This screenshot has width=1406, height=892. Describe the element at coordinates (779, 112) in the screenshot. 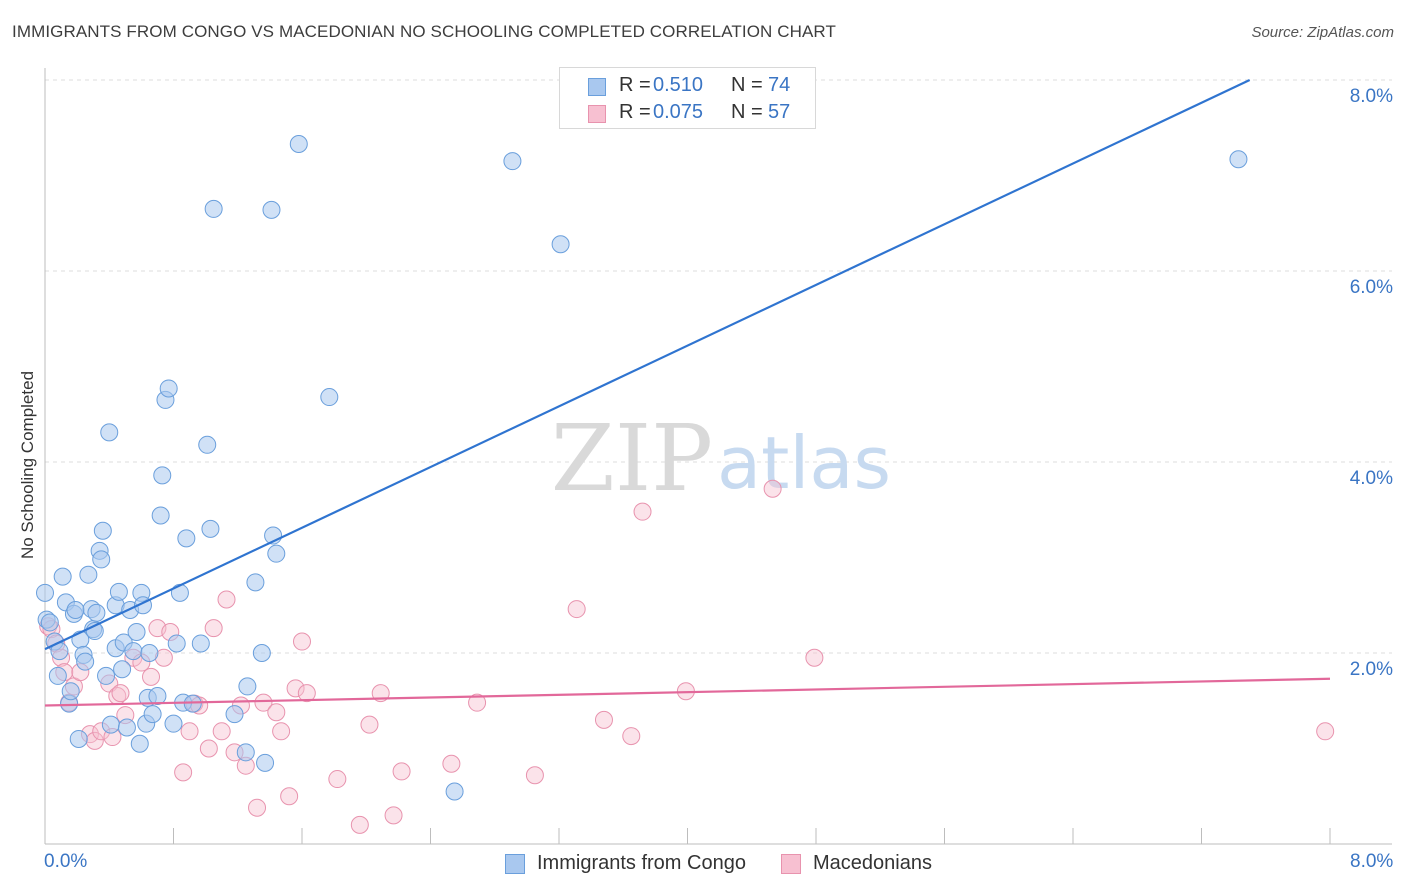

I see `n-value: 57` at that location.